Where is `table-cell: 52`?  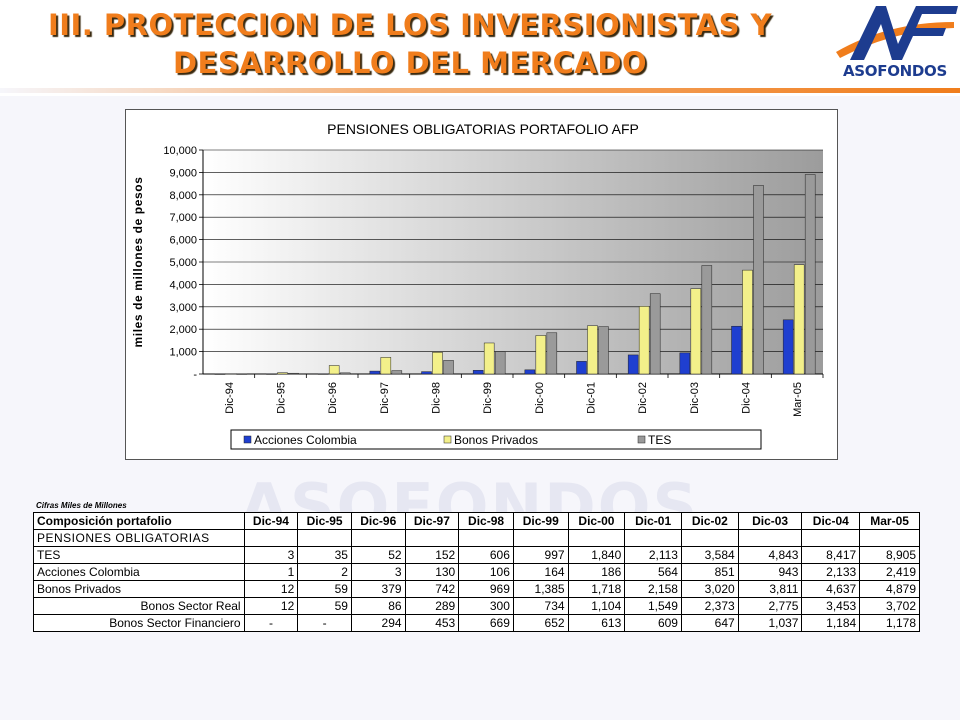 table-cell: 52 is located at coordinates (378, 555).